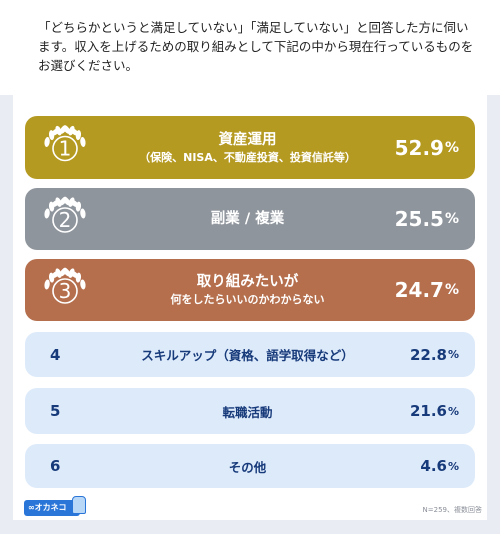  Describe the element at coordinates (79, 505) in the screenshot. I see `cat-mascot-icon` at that location.